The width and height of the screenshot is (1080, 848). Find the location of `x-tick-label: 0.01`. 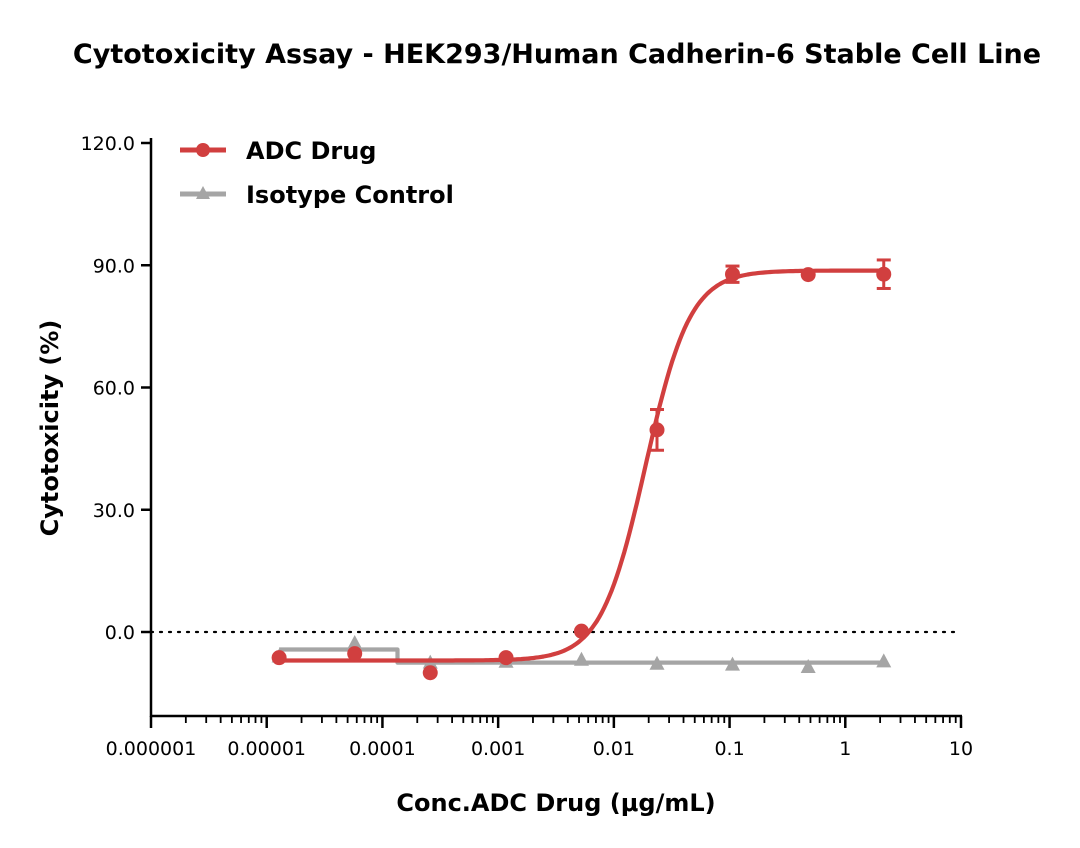

x-tick-label: 0.01 is located at coordinates (614, 749).